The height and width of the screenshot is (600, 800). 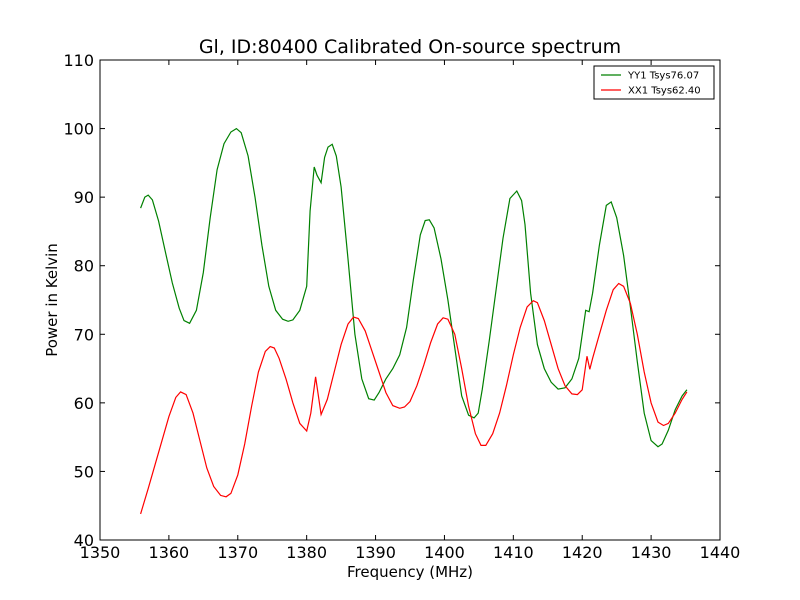 What do you see at coordinates (720, 552) in the screenshot?
I see `x-tick-label: 1440` at bounding box center [720, 552].